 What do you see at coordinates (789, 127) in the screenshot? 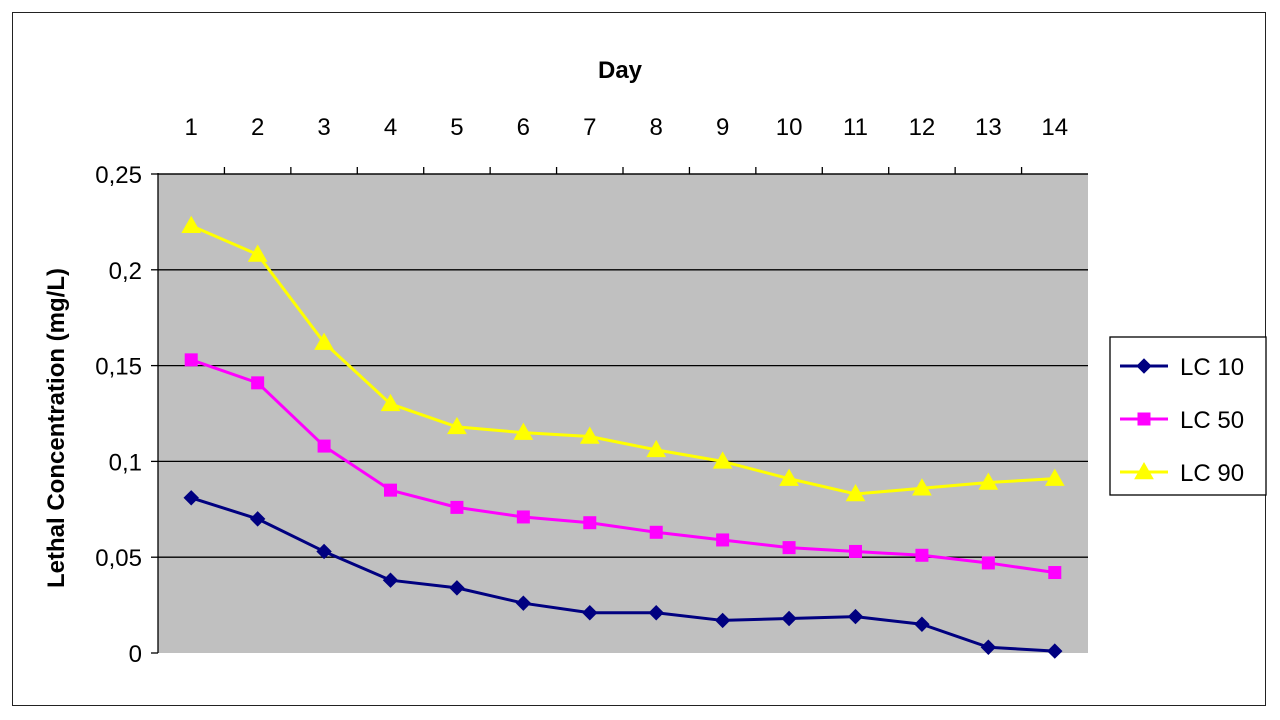
I see `x-tick-label: 10` at bounding box center [789, 127].